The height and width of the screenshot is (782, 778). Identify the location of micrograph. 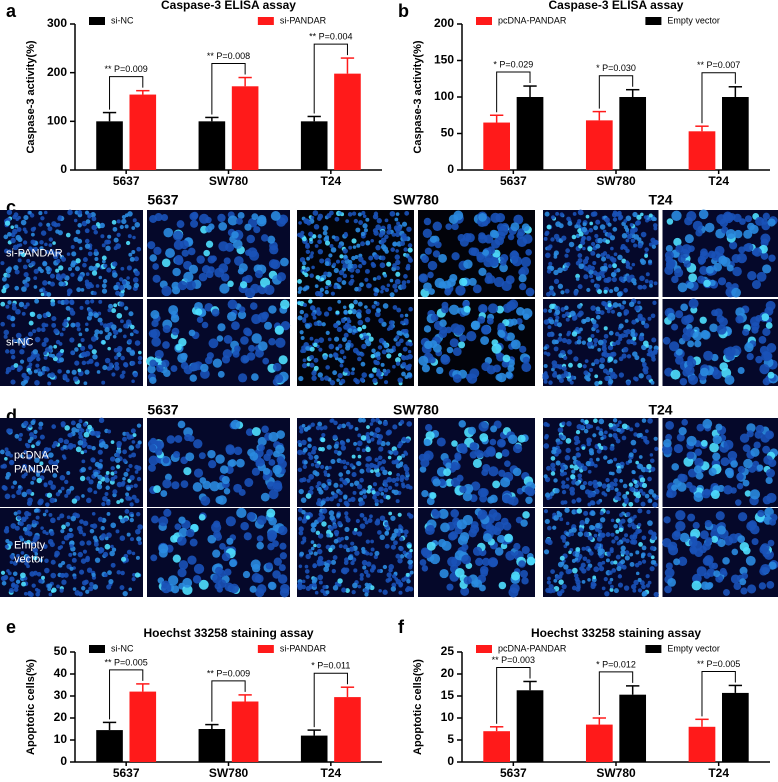
(720, 253).